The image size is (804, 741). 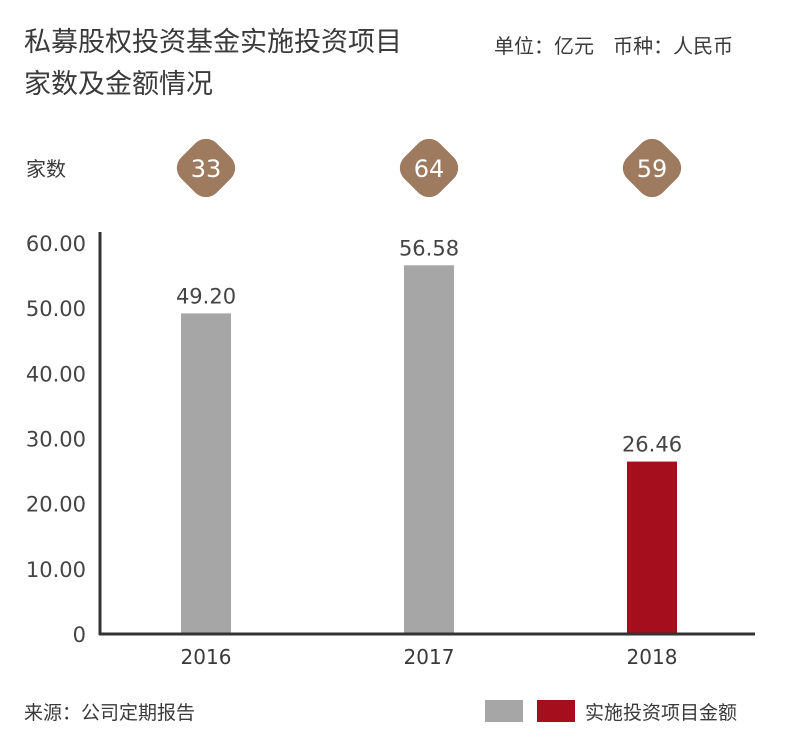 What do you see at coordinates (206, 296) in the screenshot?
I see `value-label-2016: 49.20` at bounding box center [206, 296].